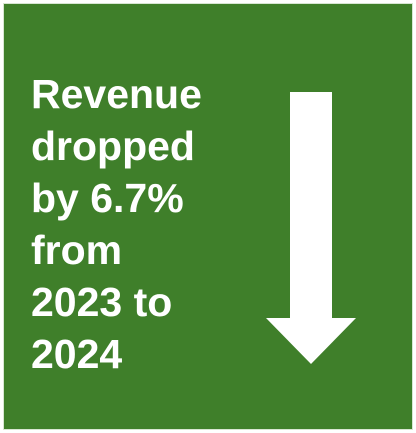  Describe the element at coordinates (116, 94) in the screenshot. I see `headline-line-1: Revenue` at that location.